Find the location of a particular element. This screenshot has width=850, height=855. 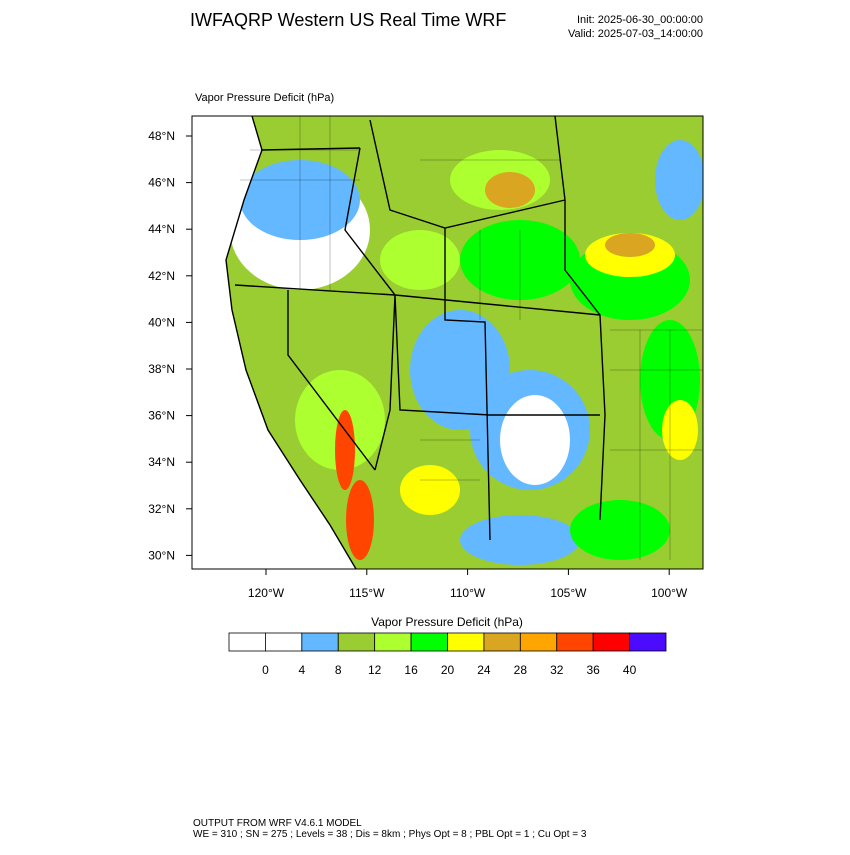

lat-label: 42°N is located at coordinates (161, 276).